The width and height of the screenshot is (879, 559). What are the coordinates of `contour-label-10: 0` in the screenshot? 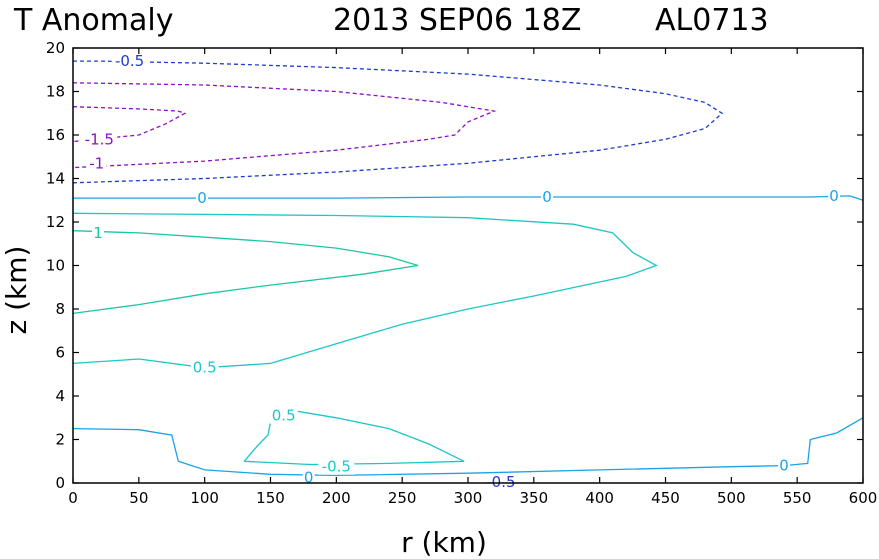 It's located at (309, 478).